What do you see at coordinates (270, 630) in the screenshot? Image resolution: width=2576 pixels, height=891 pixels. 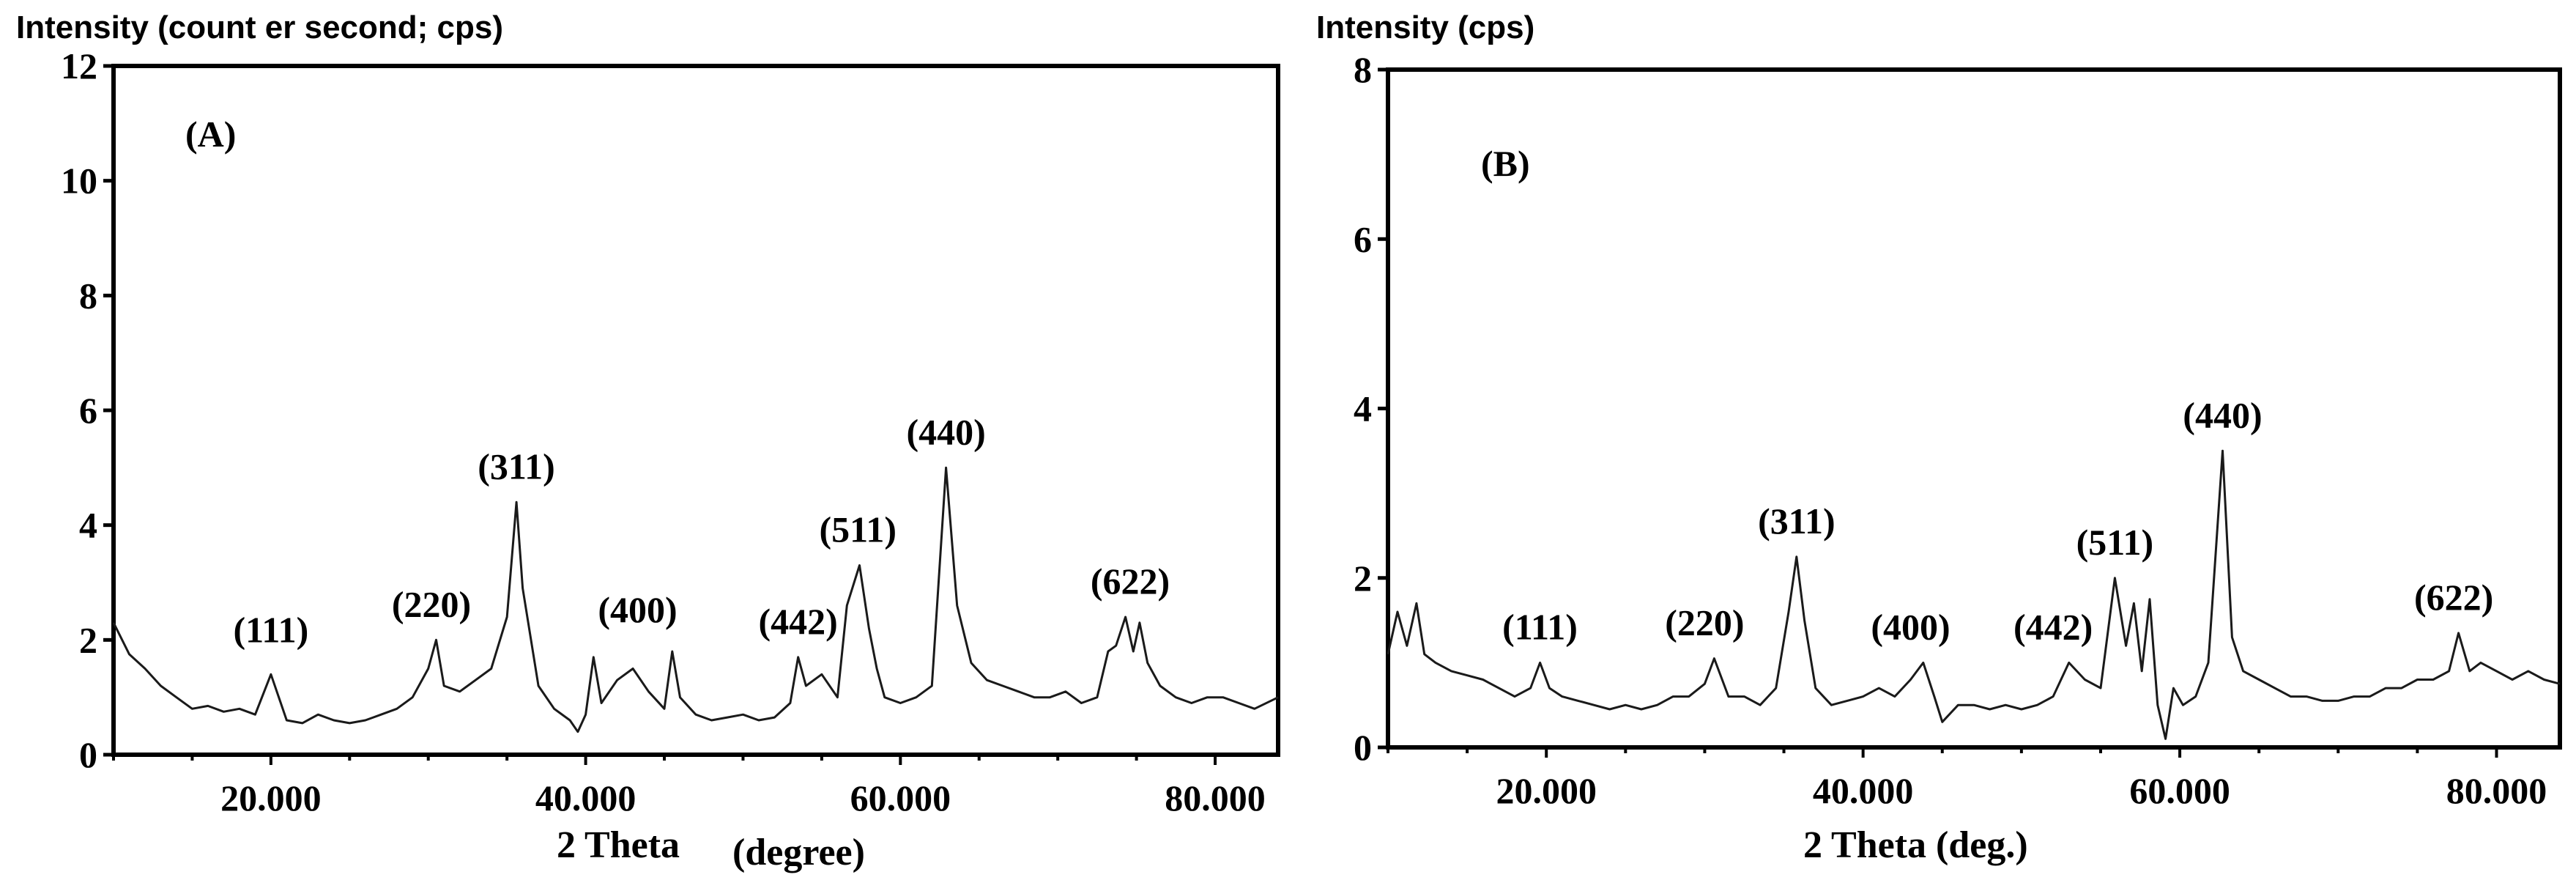 I see `chart-a-peak-label: (111)` at bounding box center [270, 630].